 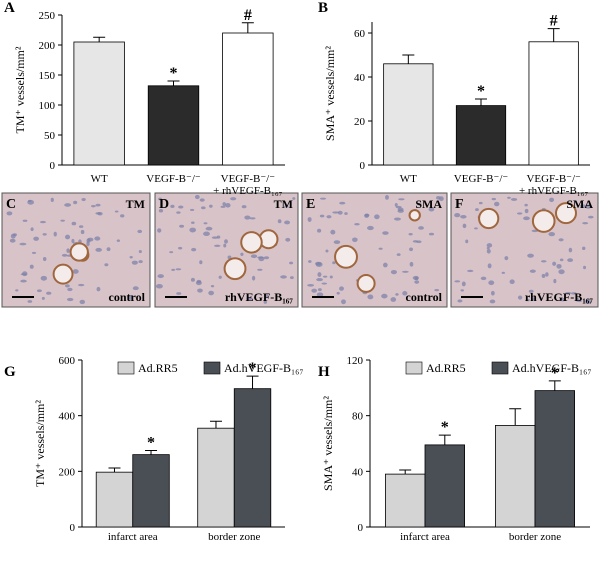 What do you see at coordinates (424, 297) in the screenshot?
I see `micrograph-caption: control` at bounding box center [424, 297].